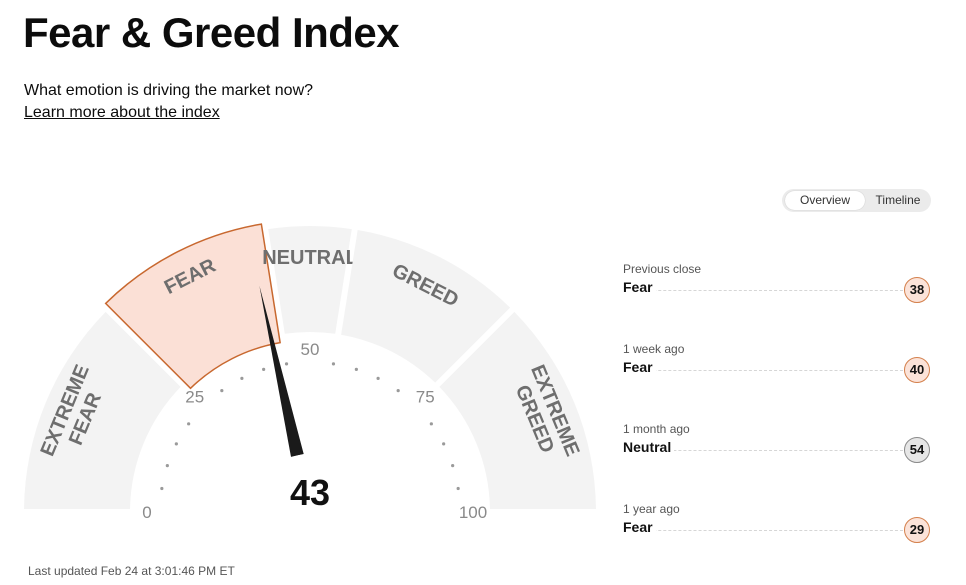  What do you see at coordinates (917, 370) in the screenshot?
I see `history-row-badge: 40` at bounding box center [917, 370].